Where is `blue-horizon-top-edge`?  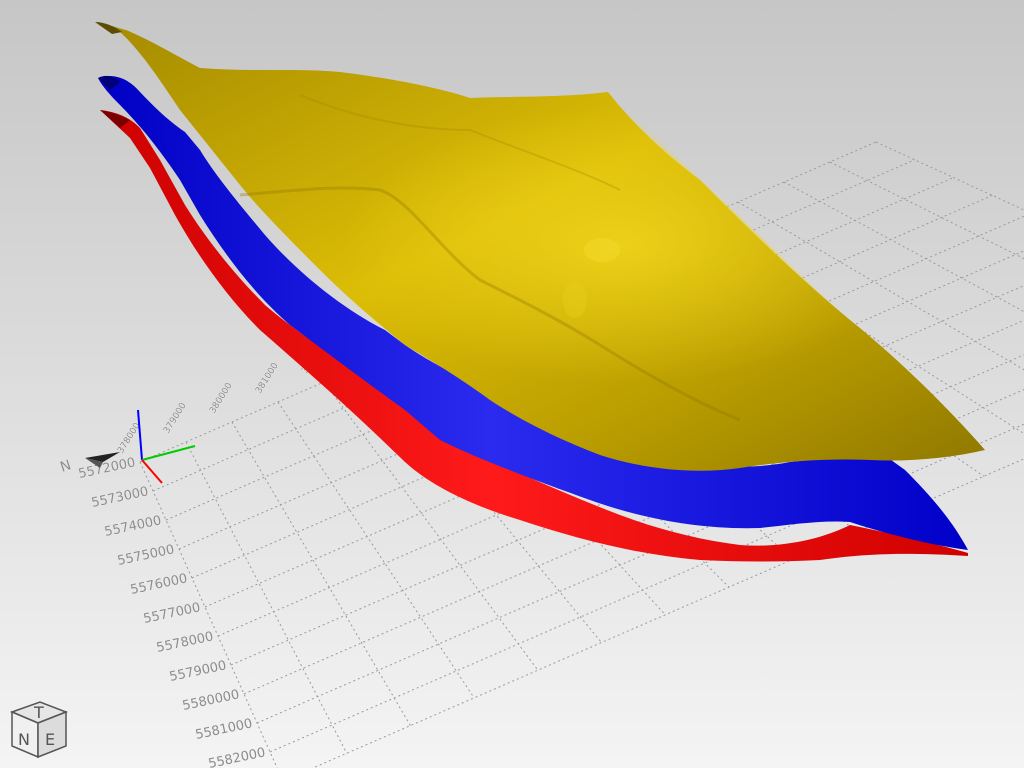 blue-horizon-top-edge is located at coordinates (109, 82).